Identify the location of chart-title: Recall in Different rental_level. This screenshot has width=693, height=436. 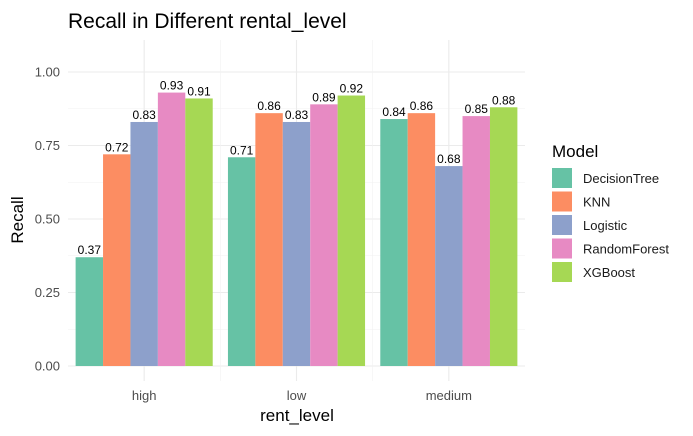
(207, 21).